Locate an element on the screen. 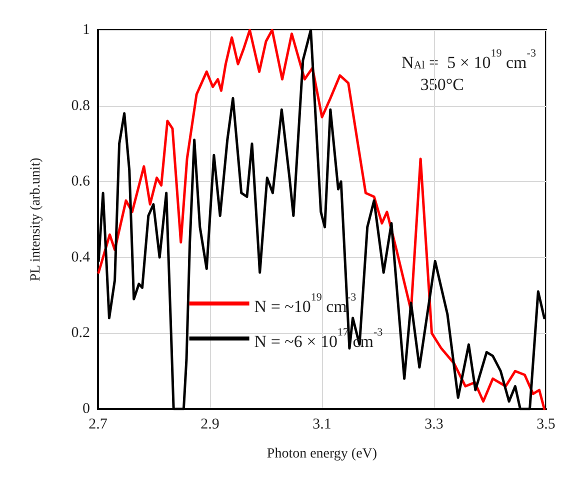 The image size is (572, 497). x-tick-label: 2.9 is located at coordinates (210, 424).